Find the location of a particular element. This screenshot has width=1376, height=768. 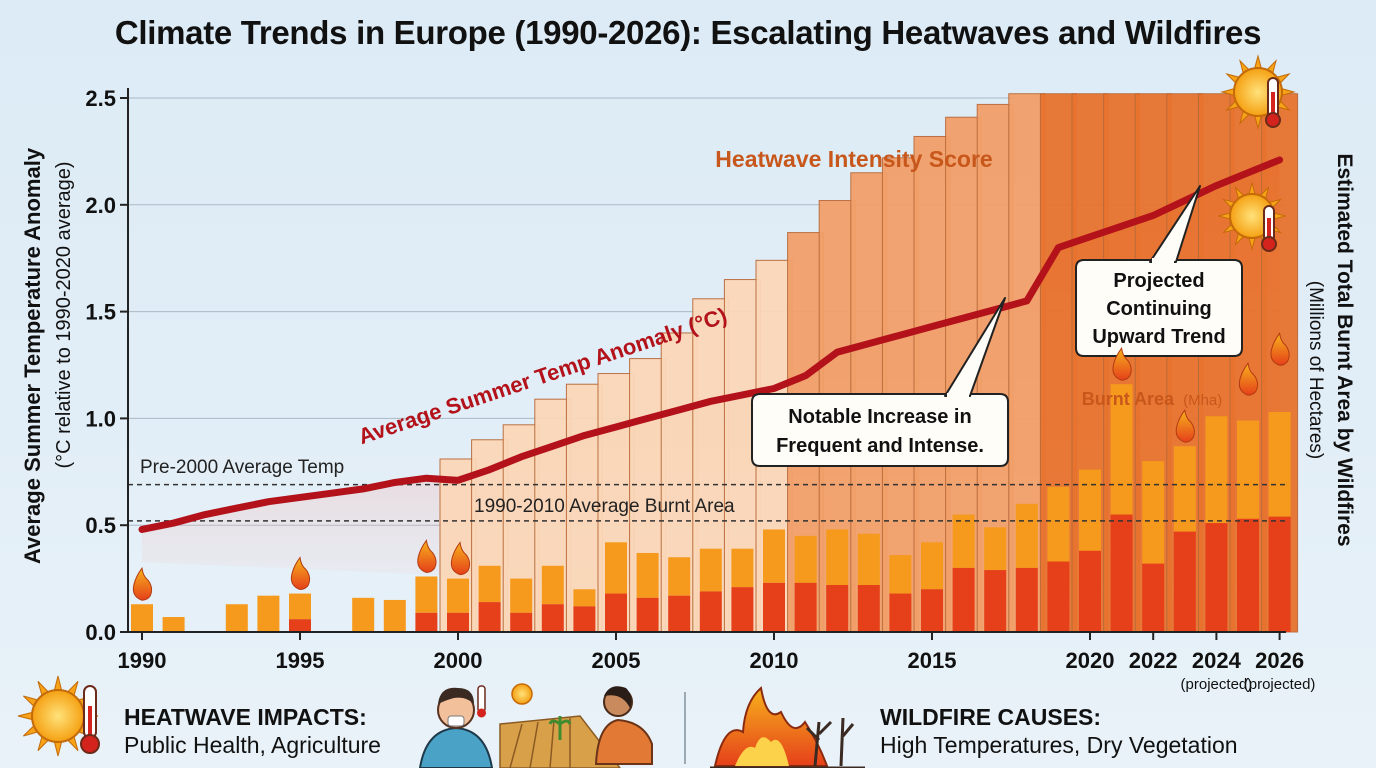

x-tick-sublabel: (projected) is located at coordinates (1217, 684).